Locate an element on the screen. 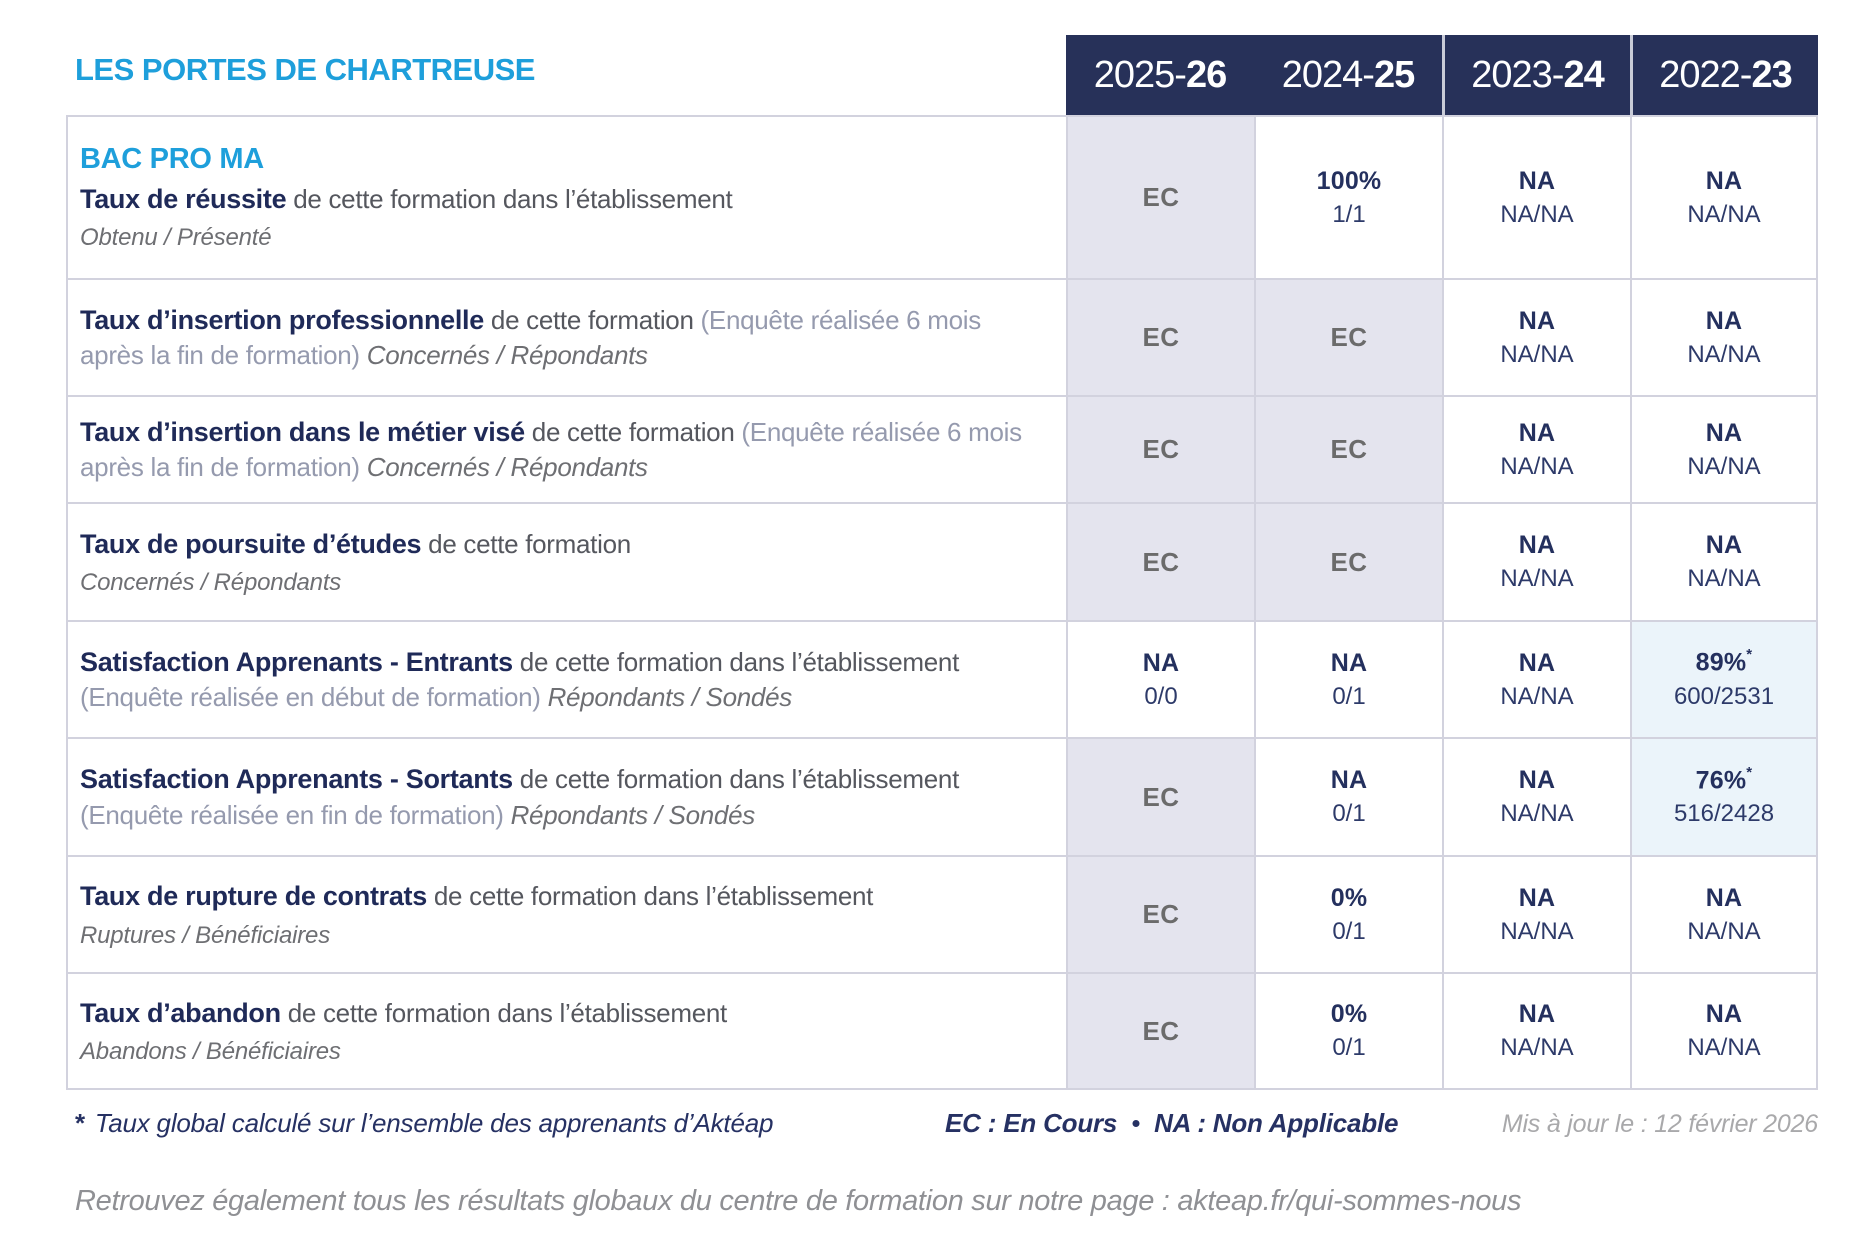 Image resolution: width=1875 pixels, height=1250 pixels. label-segment: Taux de poursuite d’études is located at coordinates (251, 543).